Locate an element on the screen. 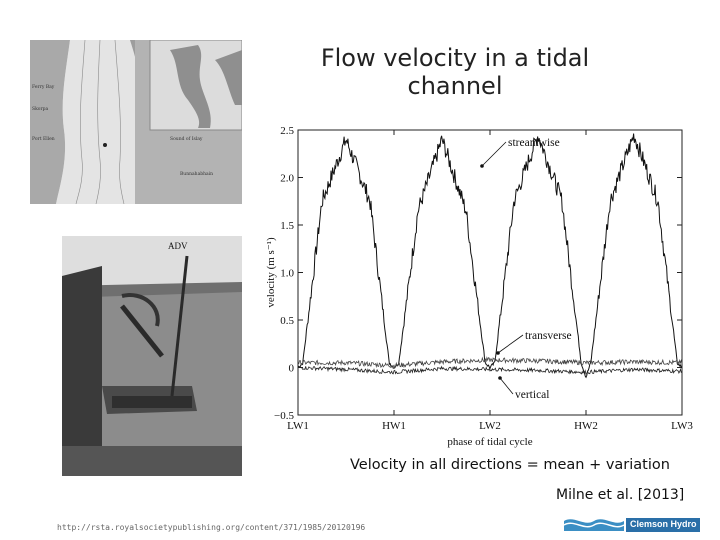 The image size is (720, 540). series-annotation: transverse is located at coordinates (548, 336).